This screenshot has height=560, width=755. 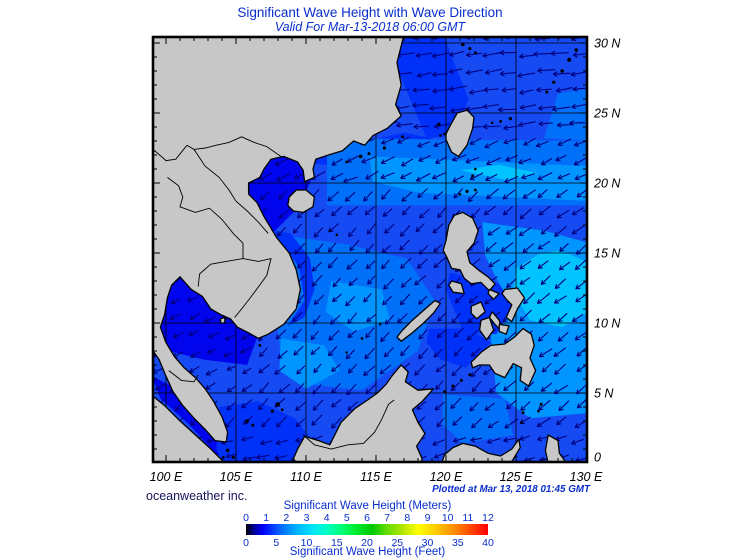 I want to click on ocean-region-sw-scs-light, so click(x=309, y=363).